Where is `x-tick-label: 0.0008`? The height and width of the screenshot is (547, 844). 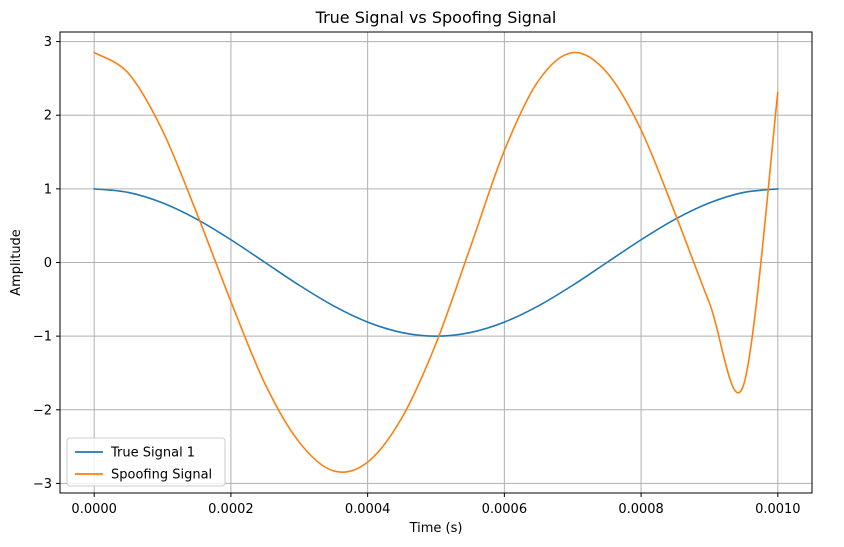
x-tick-label: 0.0008 is located at coordinates (641, 509).